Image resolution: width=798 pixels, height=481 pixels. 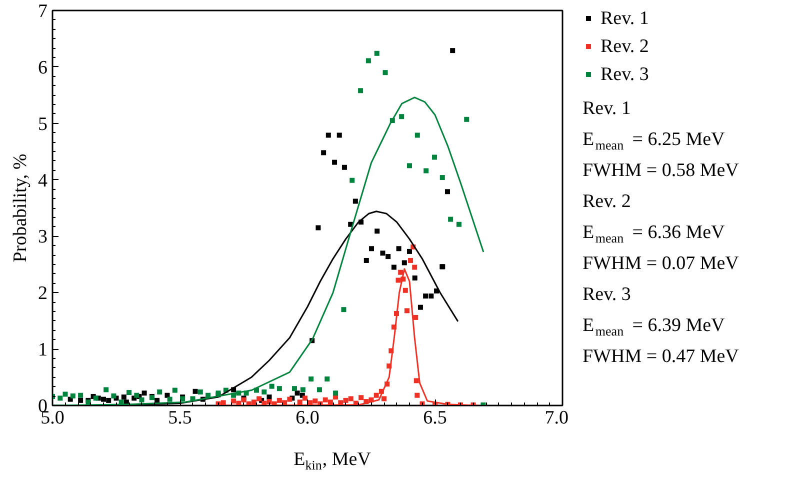 I want to click on text: FWHM = 0.07 MeV, so click(x=661, y=263).